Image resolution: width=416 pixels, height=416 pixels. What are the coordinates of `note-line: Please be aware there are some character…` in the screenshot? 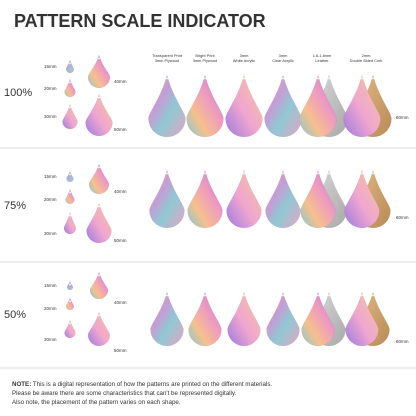 It's located at (124, 393).